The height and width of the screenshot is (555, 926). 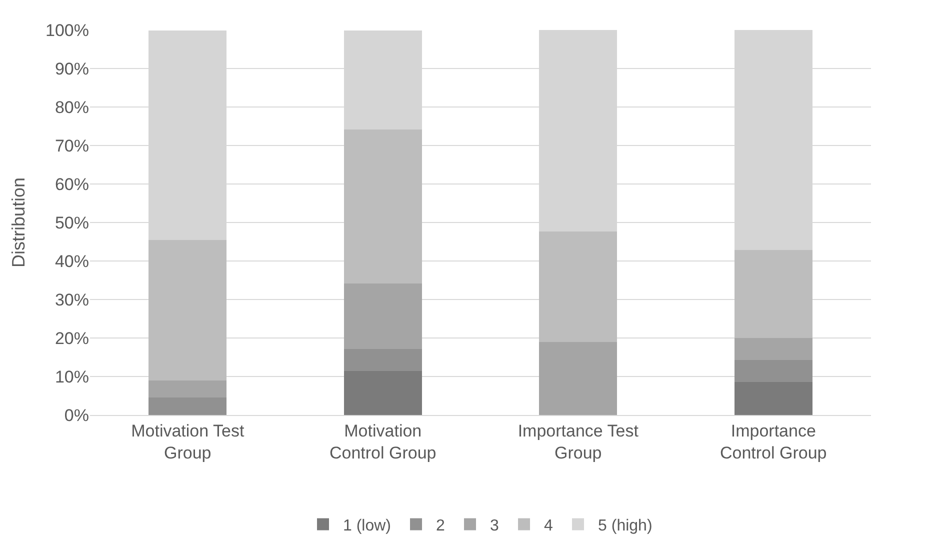 What do you see at coordinates (71, 222) in the screenshot?
I see `y-tick-label: 50%` at bounding box center [71, 222].